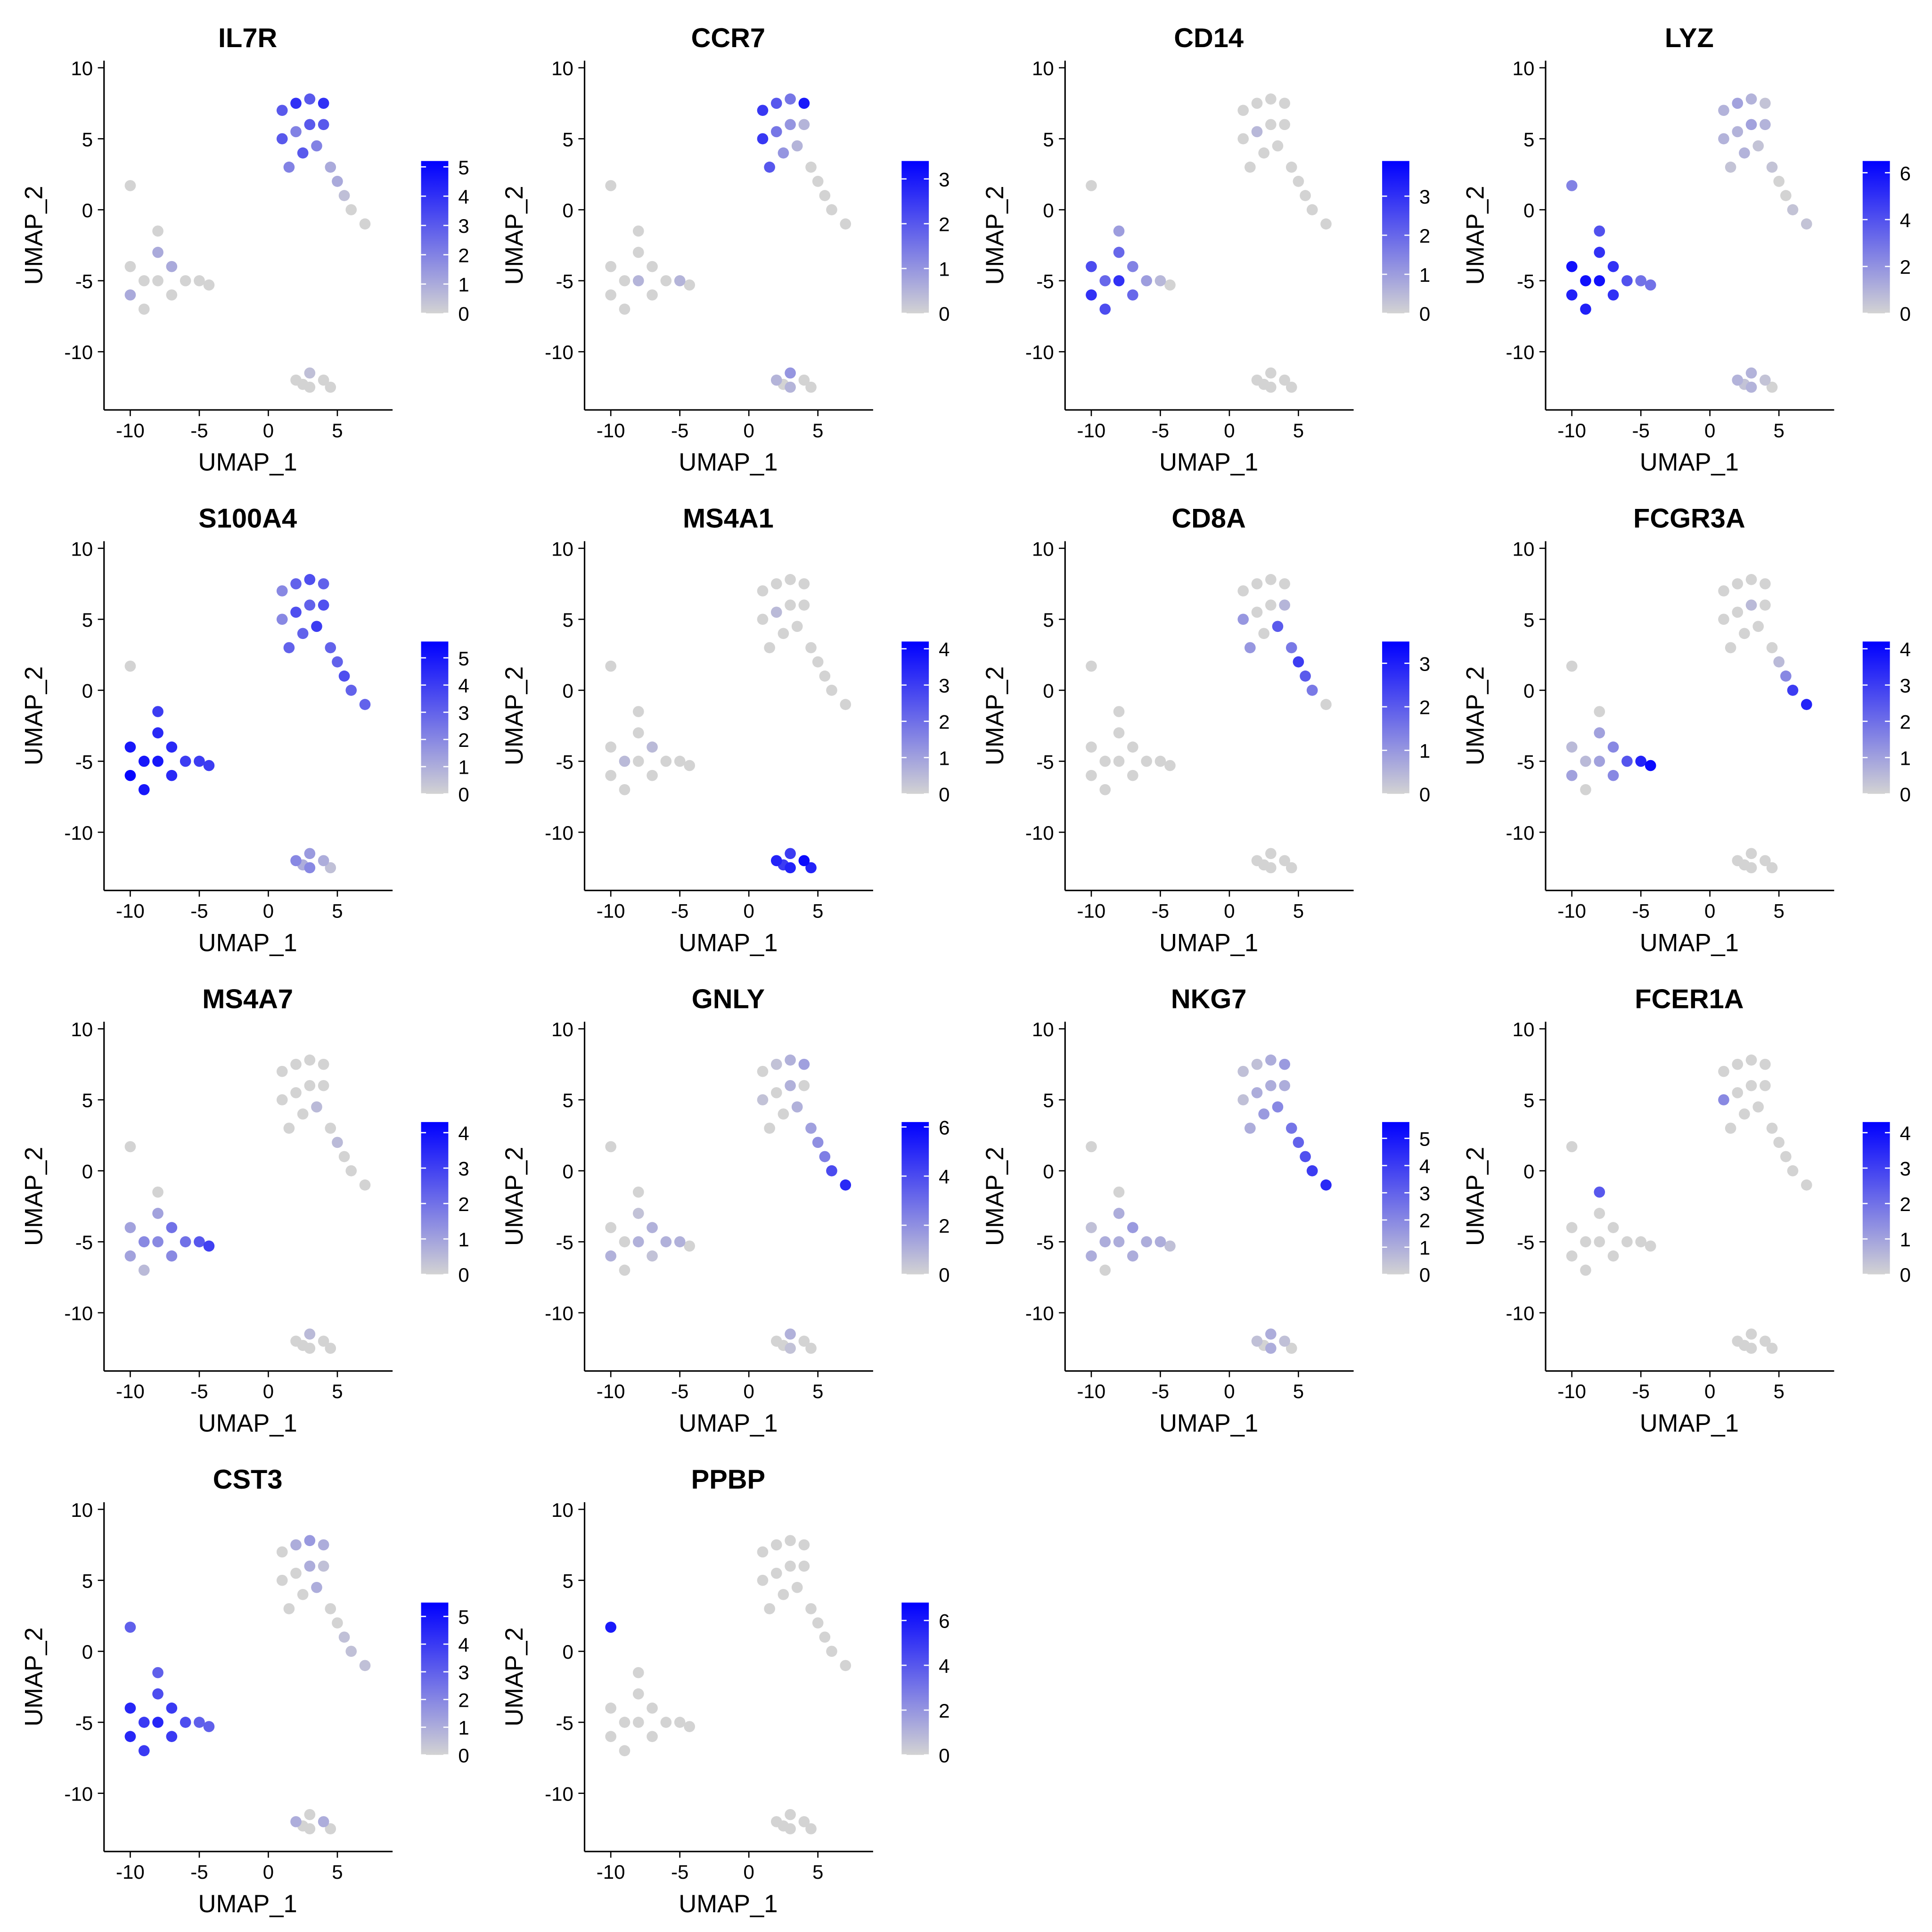 Image resolution: width=1932 pixels, height=1932 pixels. What do you see at coordinates (1209, 38) in the screenshot?
I see `chart-title: CD14` at bounding box center [1209, 38].